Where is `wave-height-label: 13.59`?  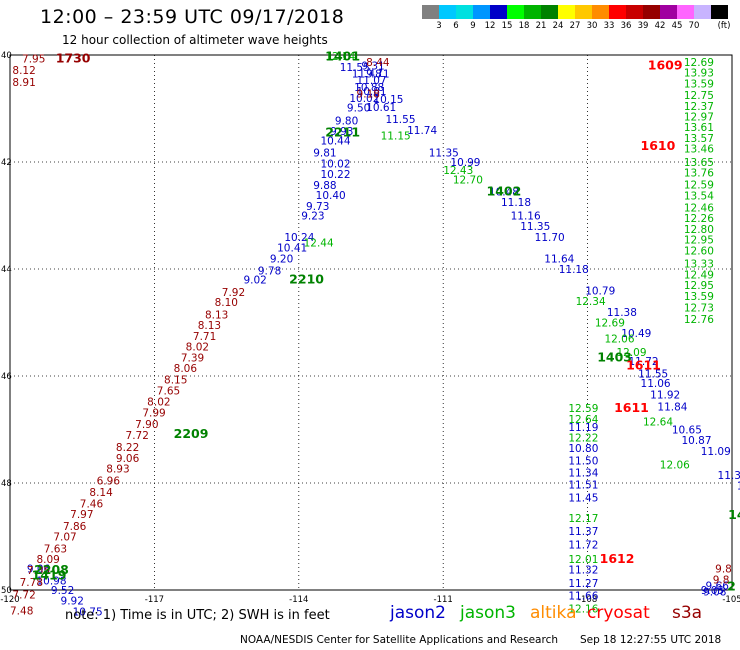 wave-height-label: 13.59 is located at coordinates (699, 297).